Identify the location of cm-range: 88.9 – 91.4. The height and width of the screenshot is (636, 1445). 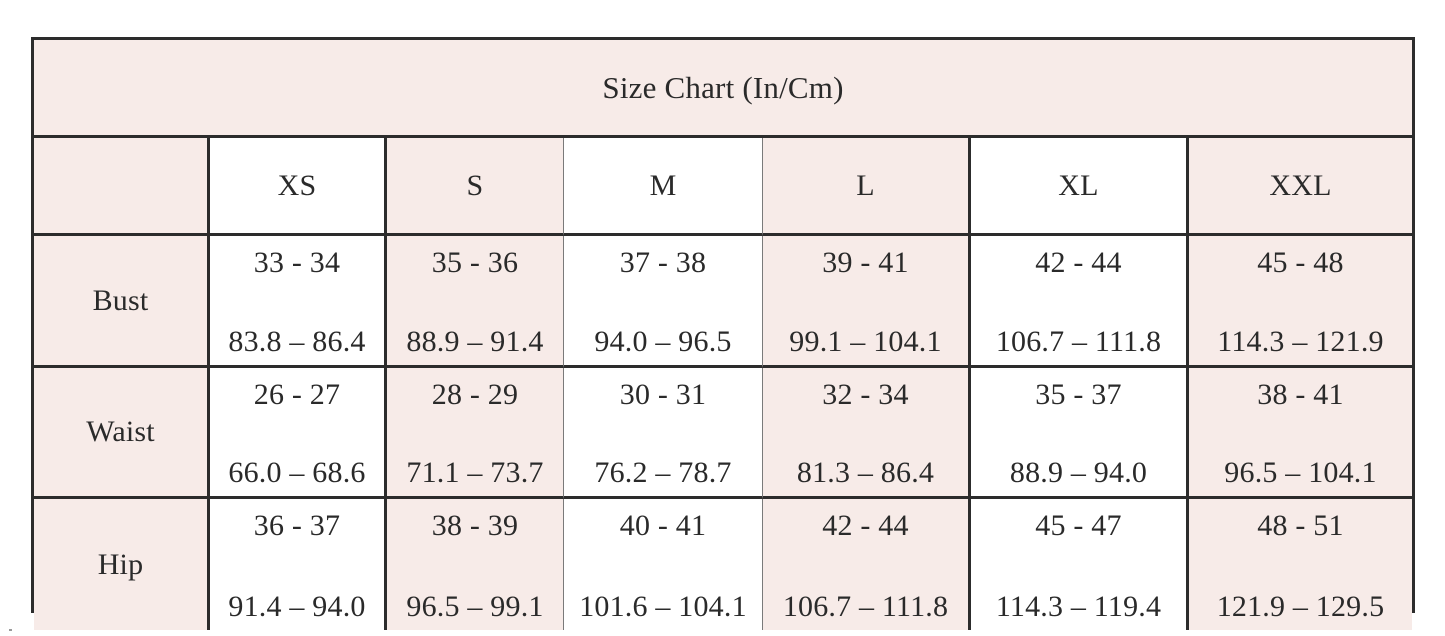
(475, 341).